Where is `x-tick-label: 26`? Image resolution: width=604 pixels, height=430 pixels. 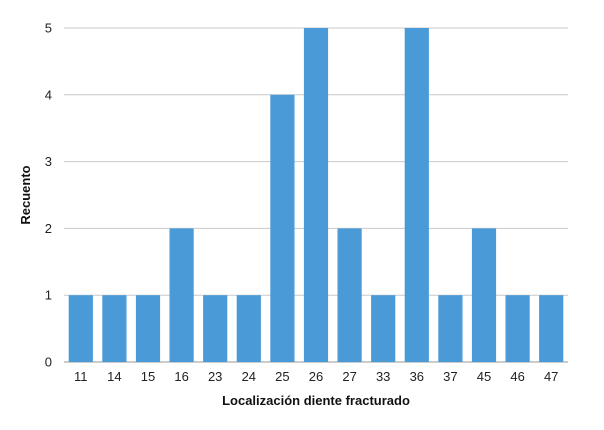 x-tick-label: 26 is located at coordinates (316, 376).